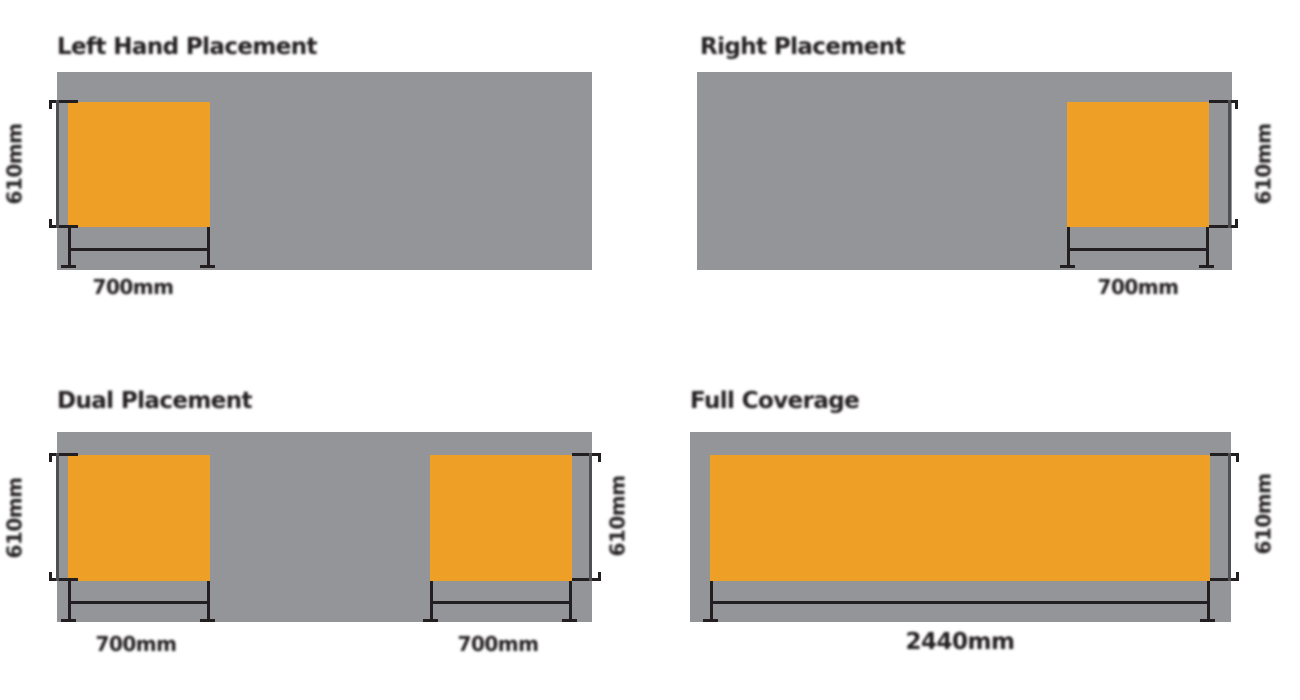 The width and height of the screenshot is (1300, 700). I want to click on panel-1-width-label: 700mm, so click(133, 287).